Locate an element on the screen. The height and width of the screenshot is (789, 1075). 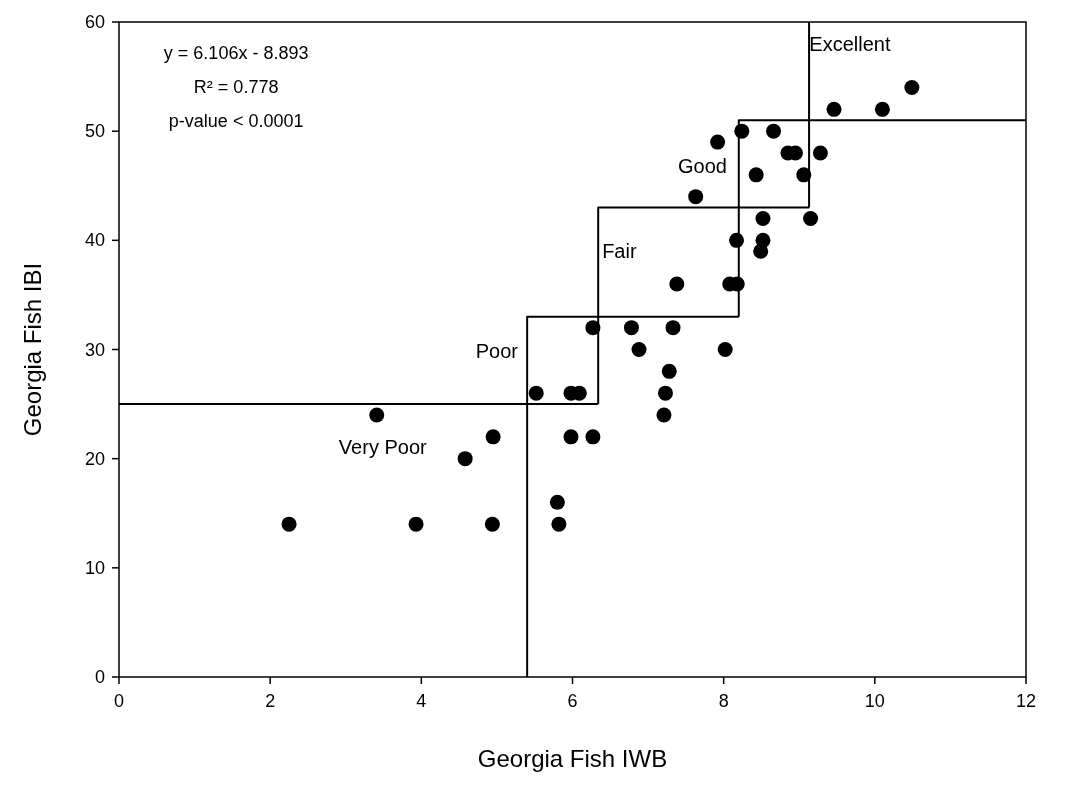
x-tick-label: 2 is located at coordinates (270, 701).